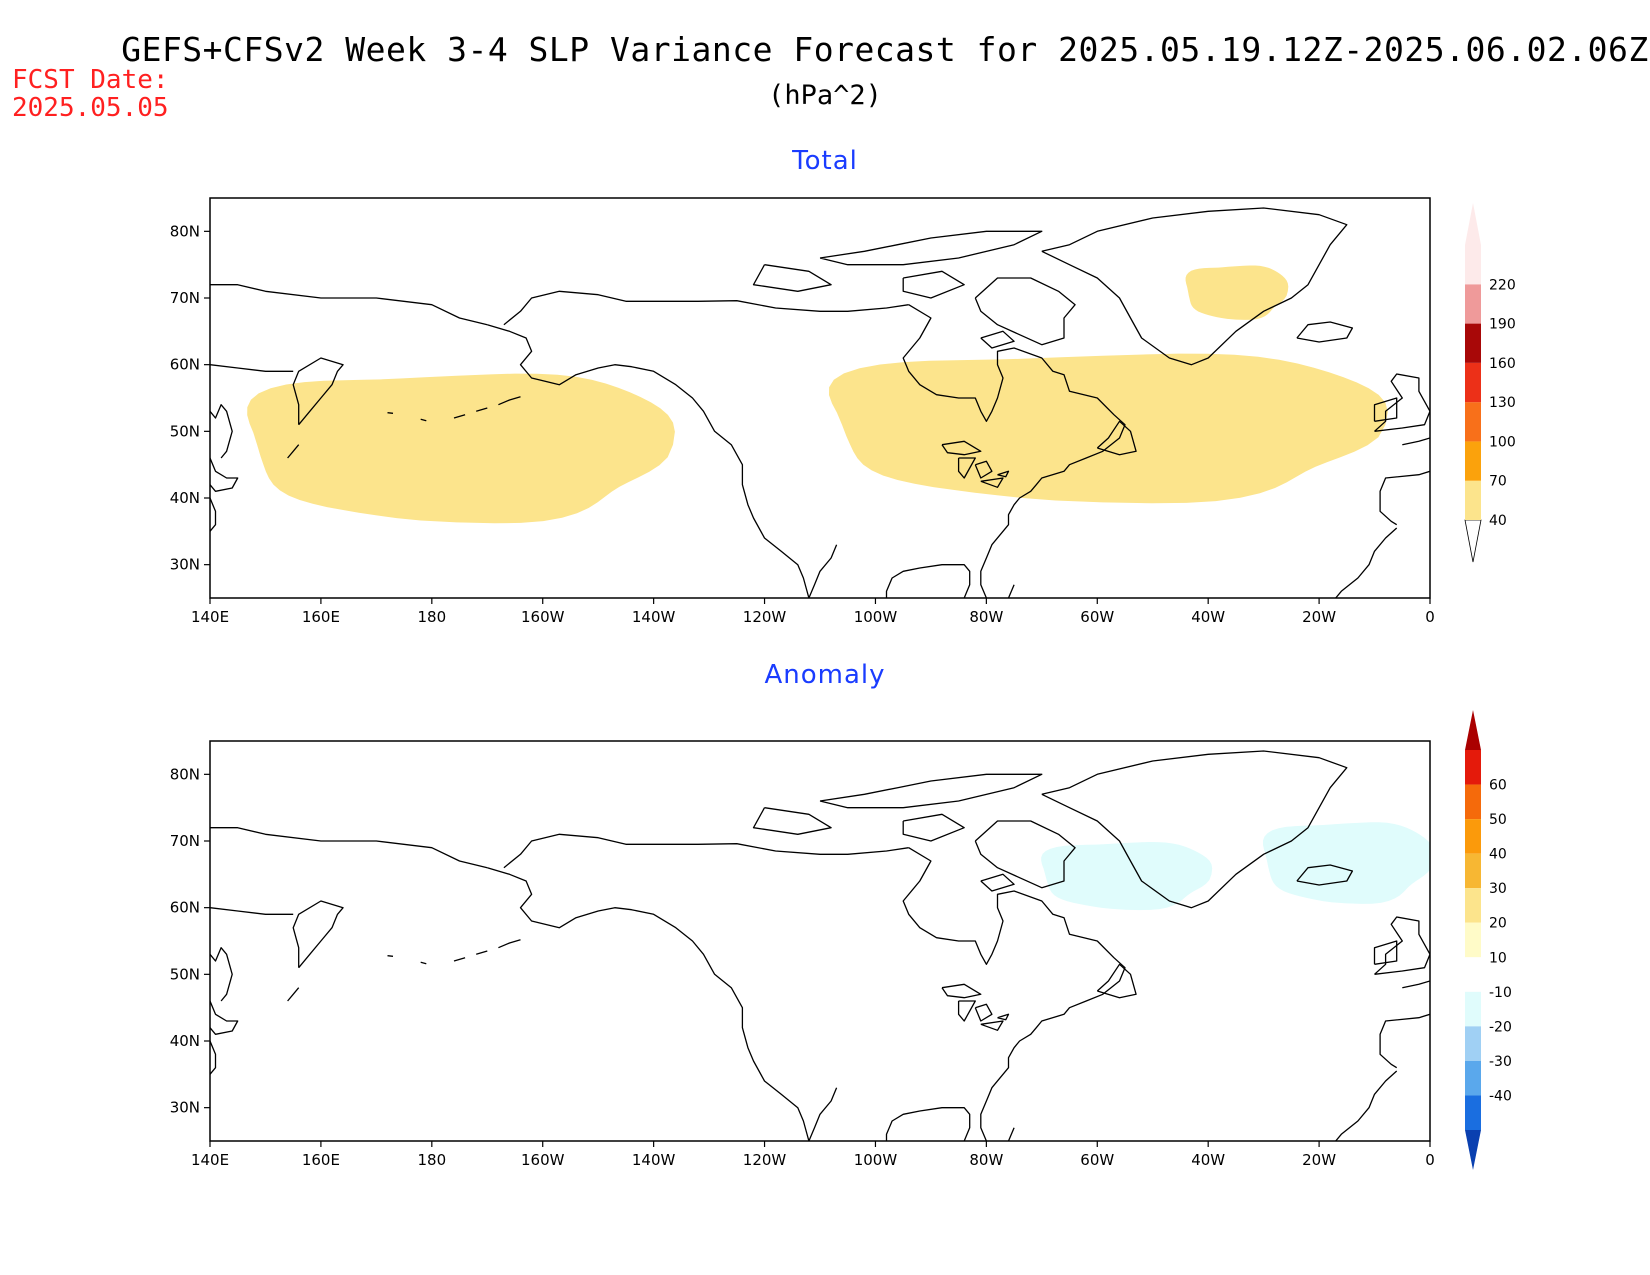 The width and height of the screenshot is (1650, 1275). Describe the element at coordinates (210, 1160) in the screenshot. I see `anomaly-x-tick-label: 140E` at that location.